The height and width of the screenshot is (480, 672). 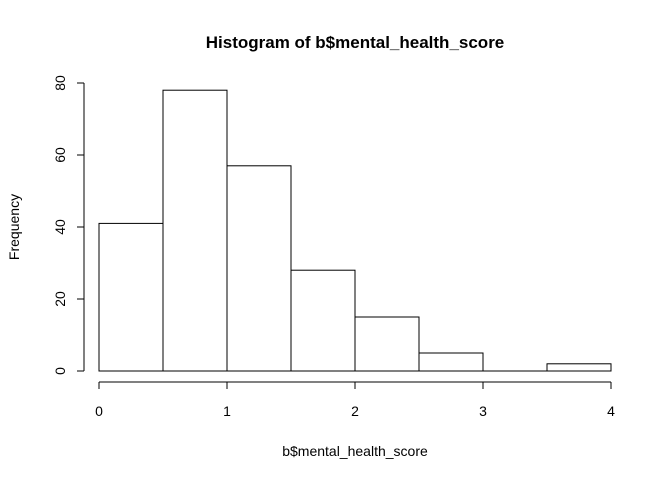 I want to click on x-tick-label: 1, so click(x=227, y=411).